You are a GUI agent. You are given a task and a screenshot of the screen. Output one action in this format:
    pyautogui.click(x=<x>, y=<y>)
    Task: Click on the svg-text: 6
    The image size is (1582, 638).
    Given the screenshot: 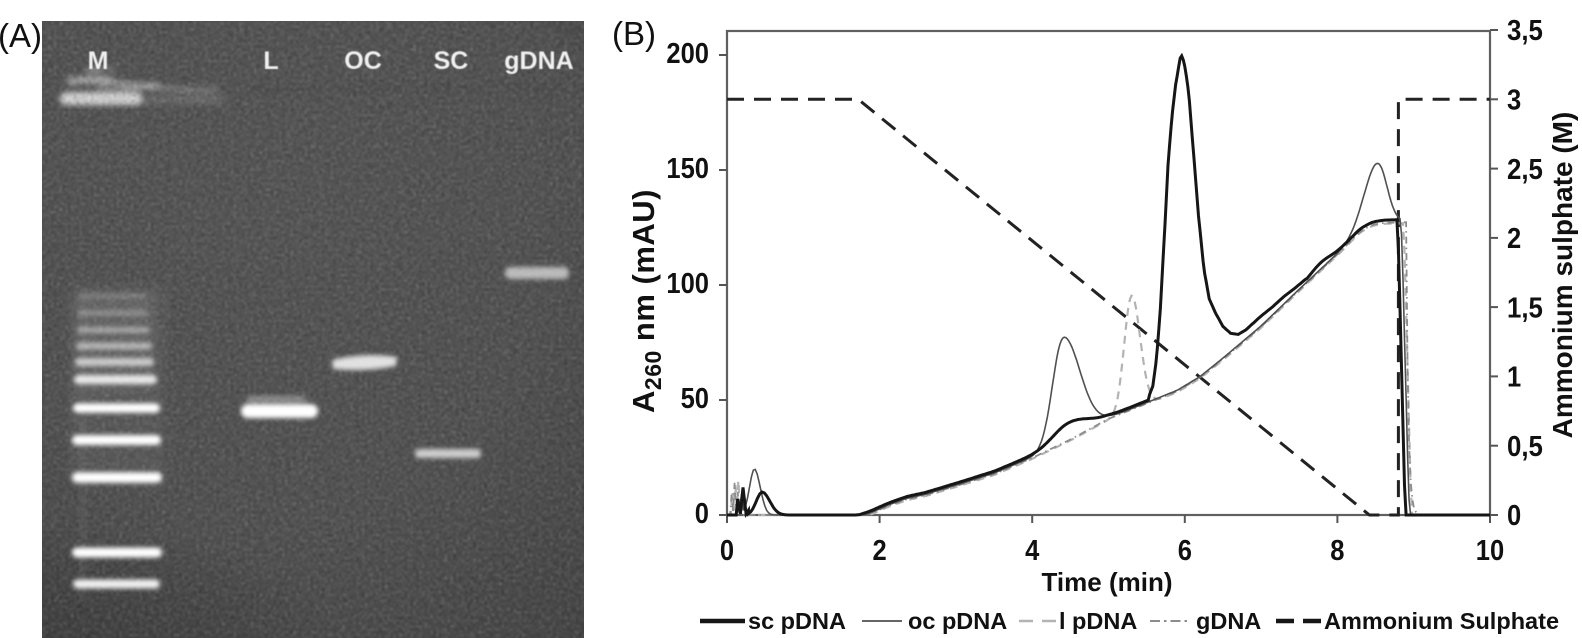 What is the action you would take?
    pyautogui.click(x=1185, y=551)
    